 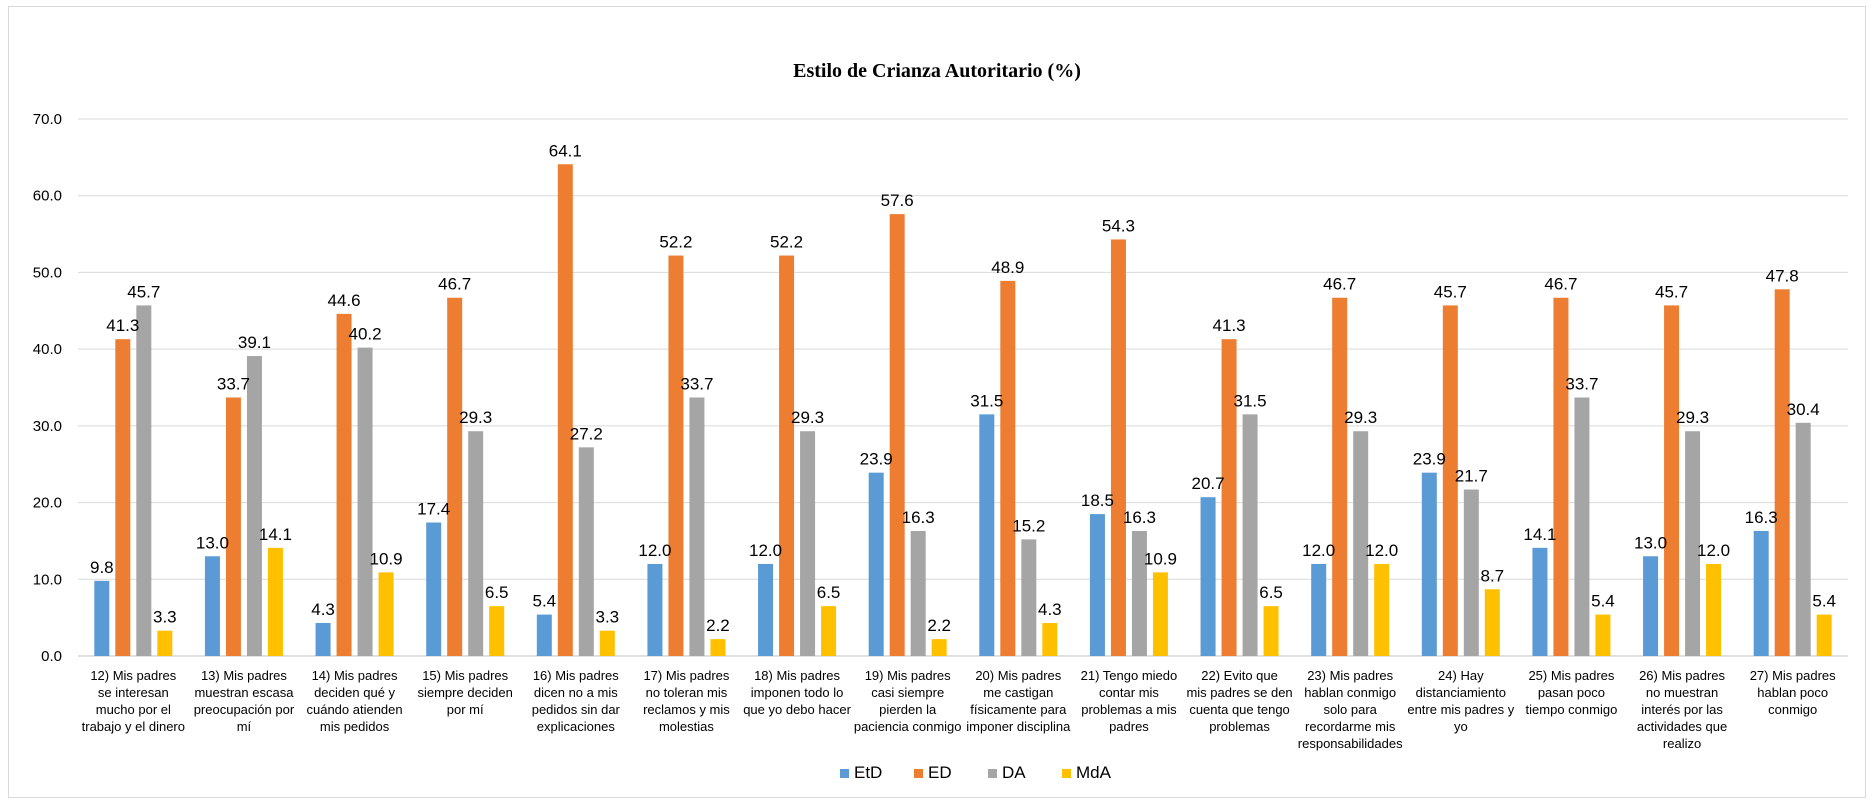 What do you see at coordinates (576, 726) in the screenshot?
I see `x-category-label-line: explicaciones` at bounding box center [576, 726].